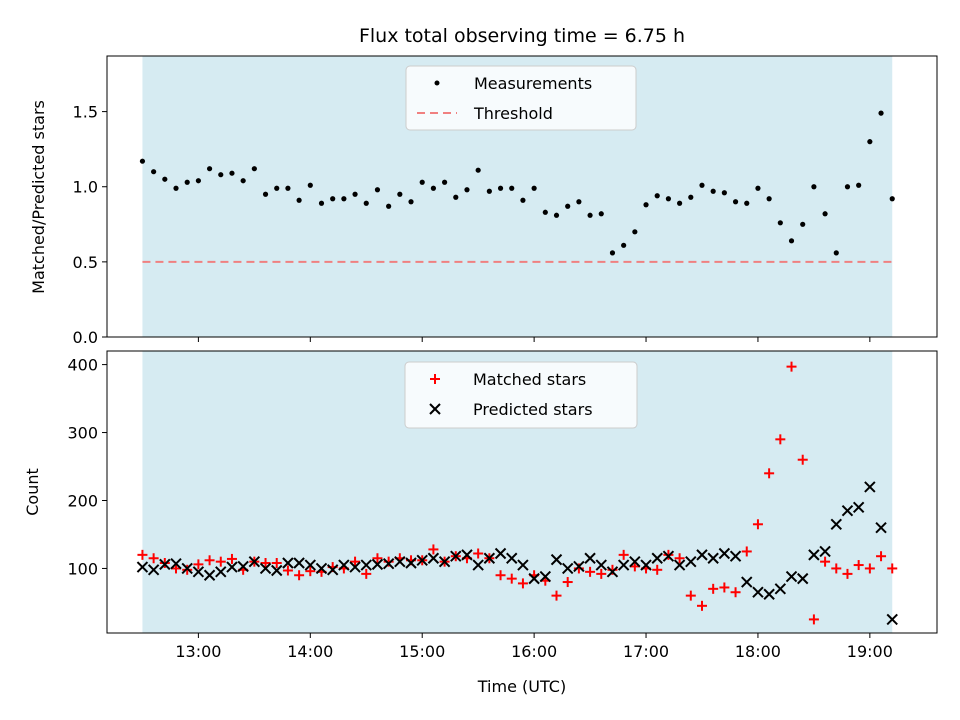 The image size is (960, 720). Describe the element at coordinates (521, 686) in the screenshot. I see `x-axis-label: Time (UTC)` at that location.